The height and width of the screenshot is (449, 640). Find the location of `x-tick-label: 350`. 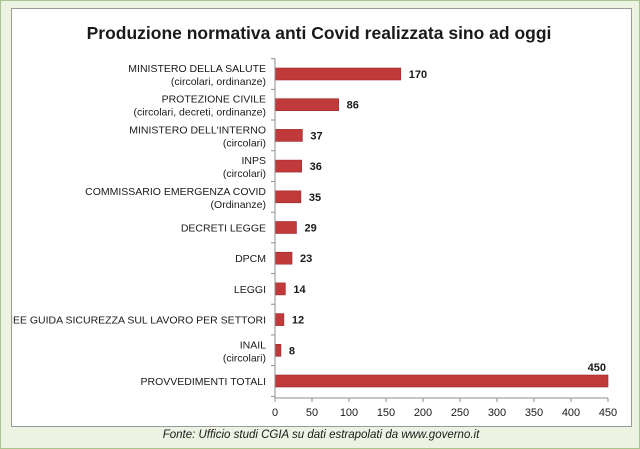

x-tick-label: 350 is located at coordinates (534, 413).